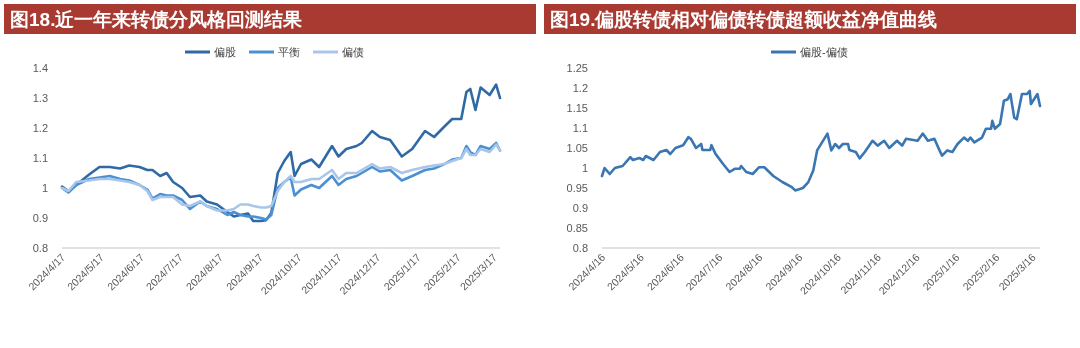 This screenshot has width=1080, height=348. I want to click on chart-title: 图18.近一年来转债分风格回测结果, so click(157, 19).